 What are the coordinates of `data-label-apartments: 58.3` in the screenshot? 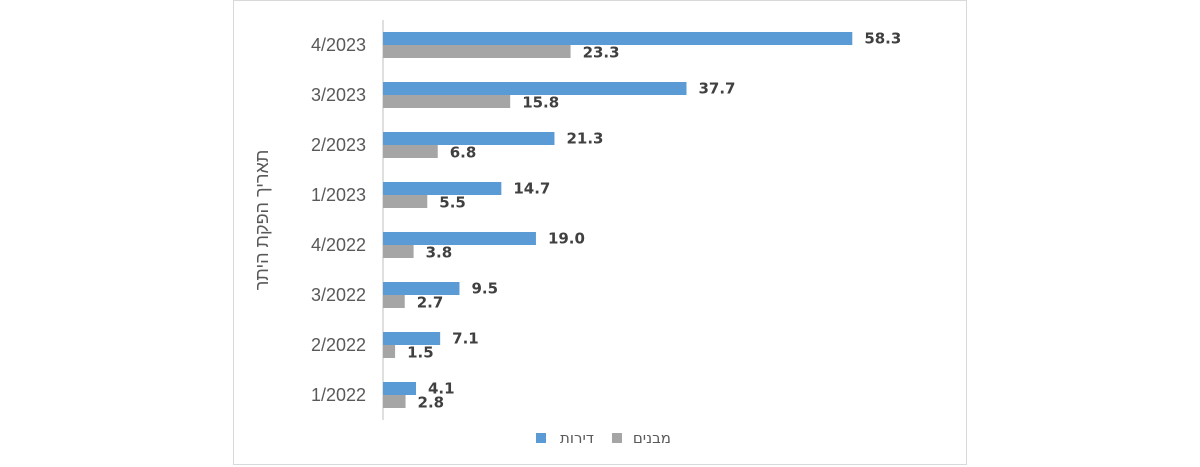 It's located at (882, 39).